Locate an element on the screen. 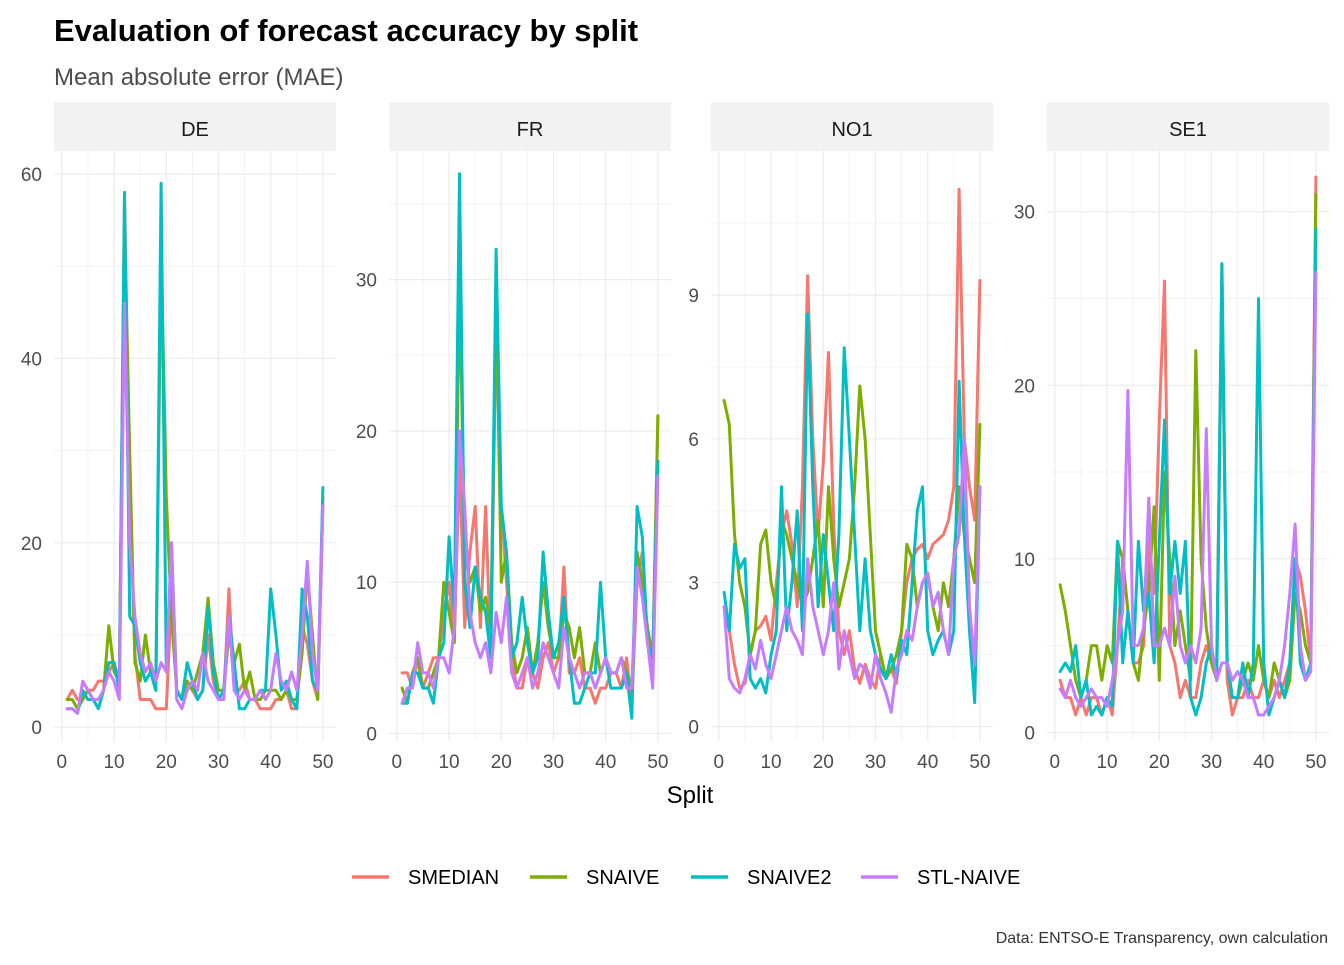 The height and width of the screenshot is (965, 1344). legend: SMEDIAN SNAIVE SNAIVE2 STL-NAIVE is located at coordinates (686, 878).